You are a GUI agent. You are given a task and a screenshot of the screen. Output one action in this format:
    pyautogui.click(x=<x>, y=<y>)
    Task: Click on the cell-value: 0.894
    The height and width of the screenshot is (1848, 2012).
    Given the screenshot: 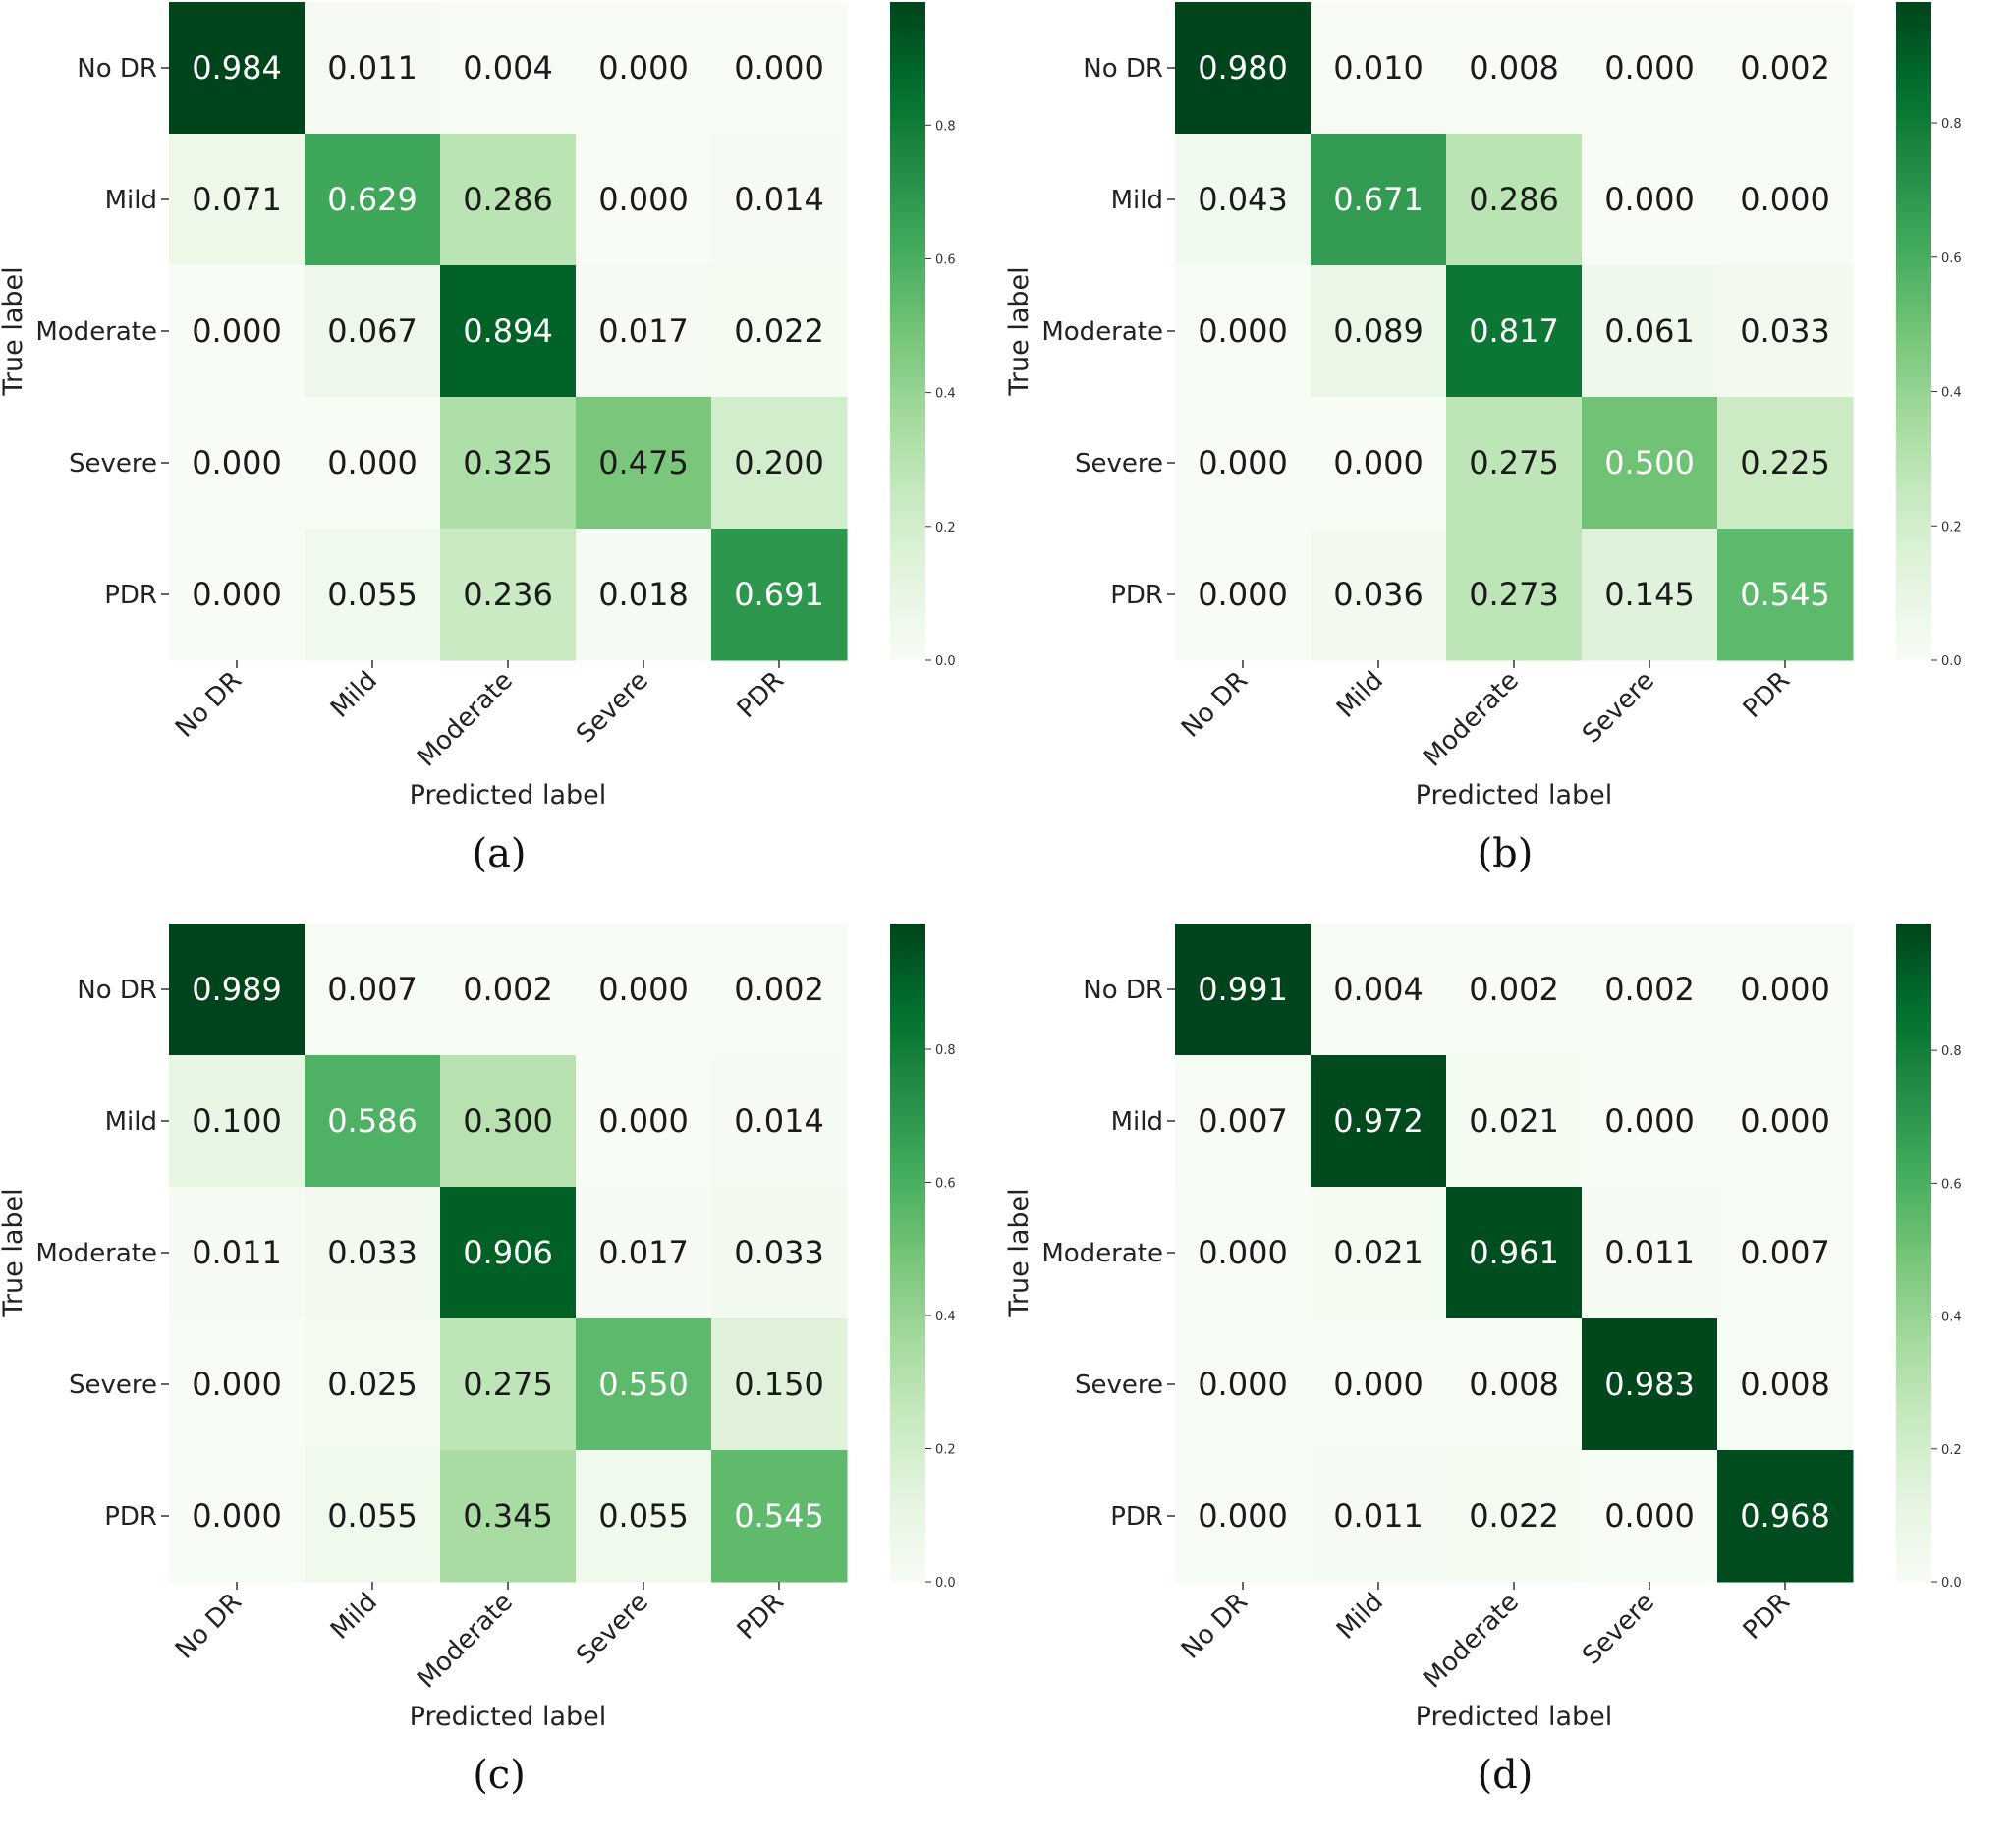 What is the action you would take?
    pyautogui.click(x=508, y=331)
    